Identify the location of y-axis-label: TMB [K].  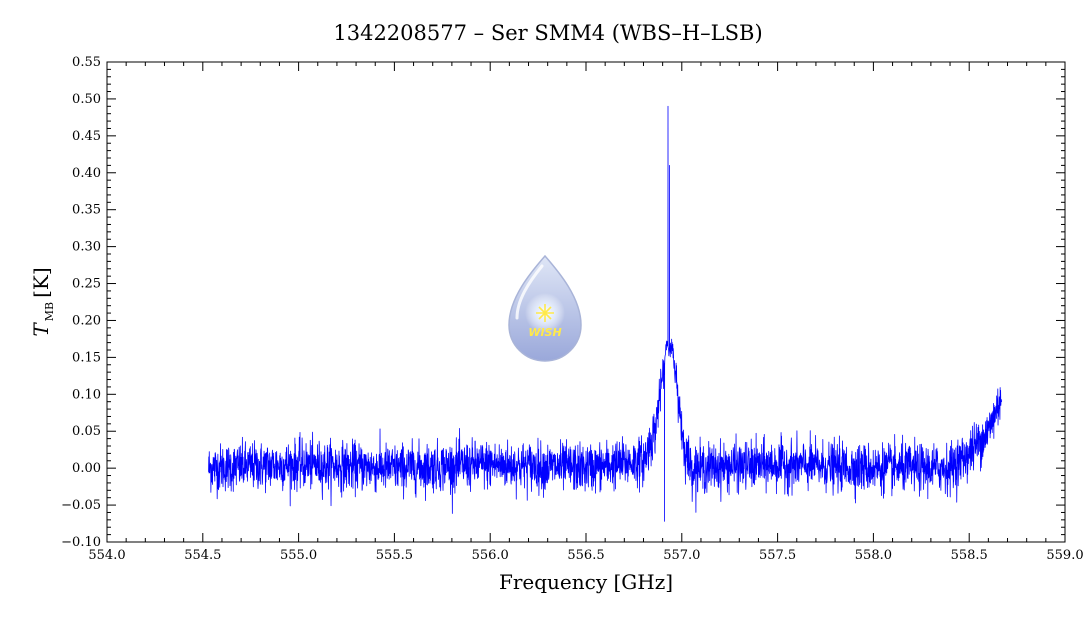
(42, 301).